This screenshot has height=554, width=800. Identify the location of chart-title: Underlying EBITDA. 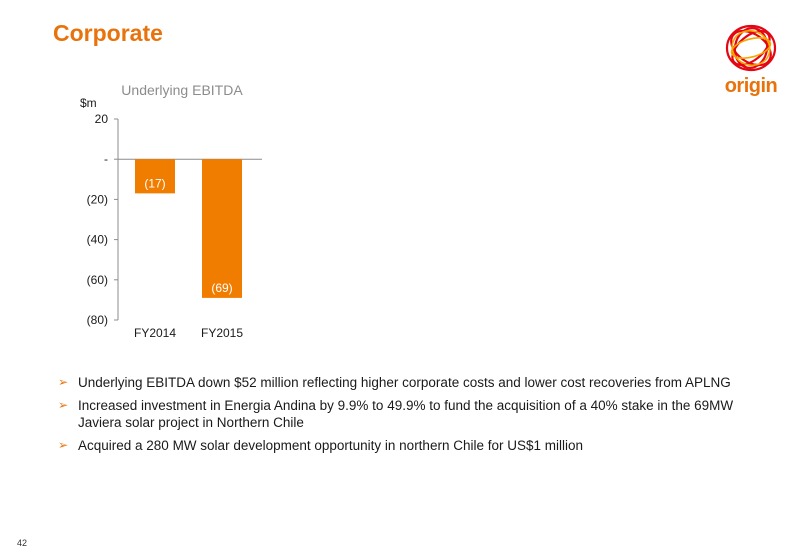
(182, 90).